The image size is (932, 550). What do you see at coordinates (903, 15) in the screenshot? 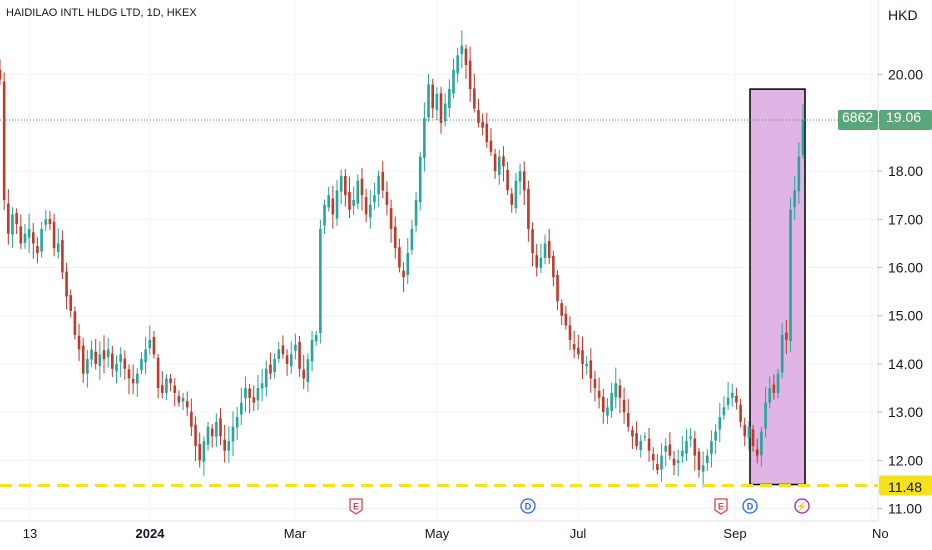
I see `currency-label: HKD` at bounding box center [903, 15].